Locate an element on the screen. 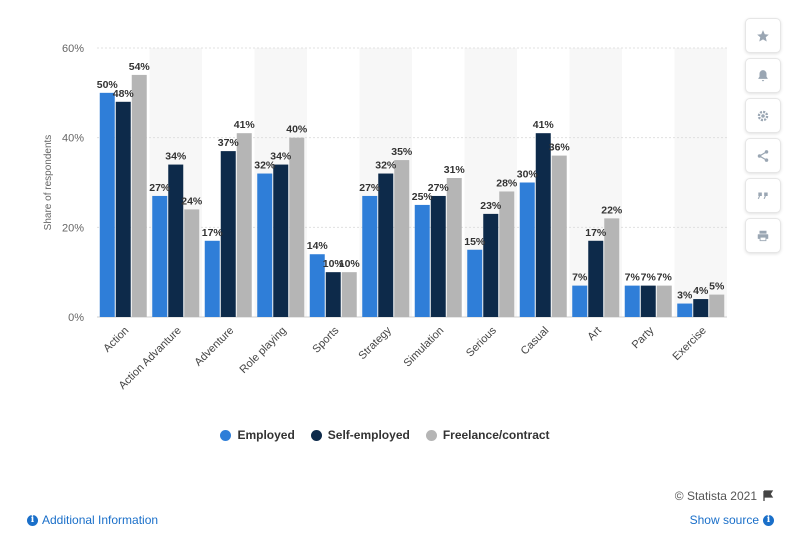  additional-information-label: Additional Information is located at coordinates (100, 520).